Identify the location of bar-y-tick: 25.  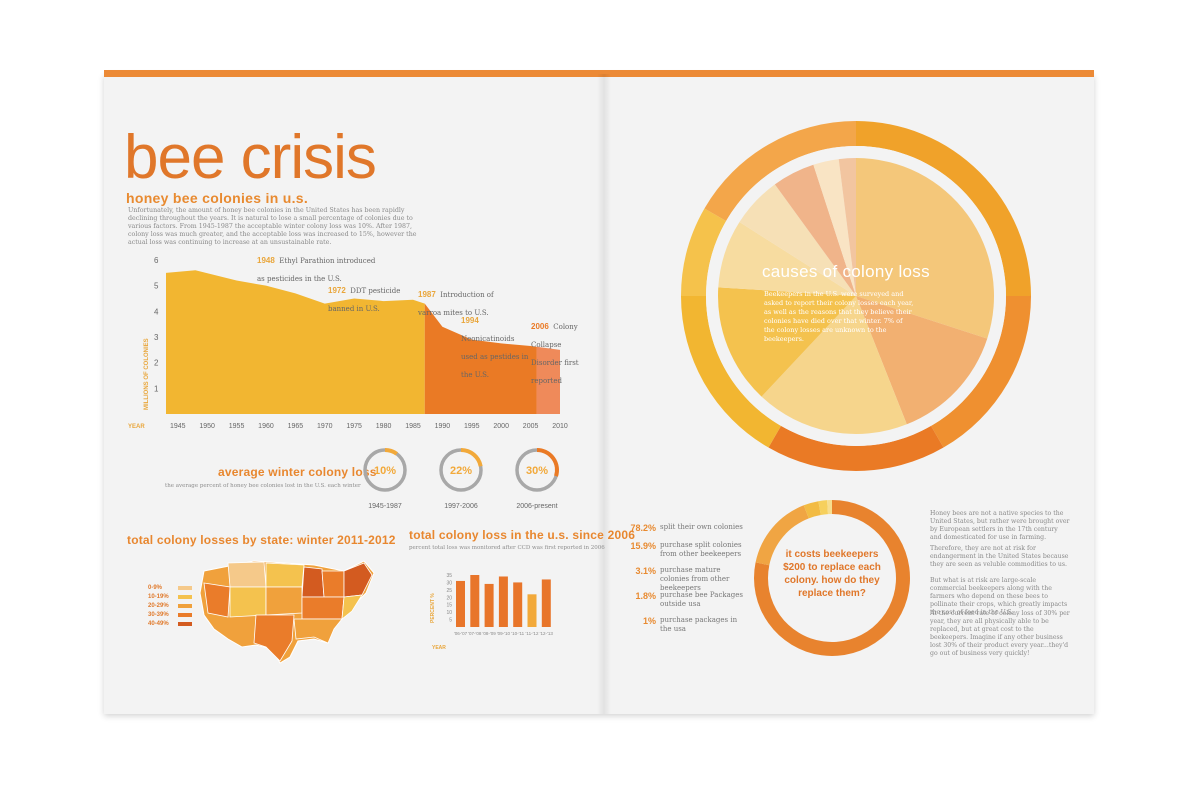
(449, 591).